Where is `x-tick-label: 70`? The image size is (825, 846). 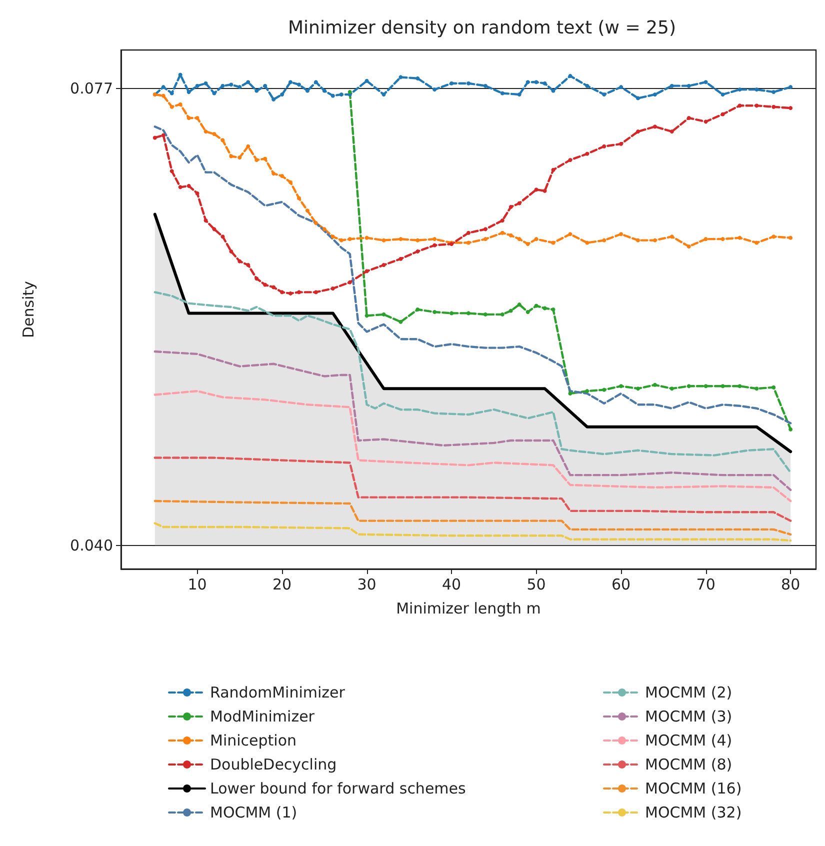
x-tick-label: 70 is located at coordinates (706, 585).